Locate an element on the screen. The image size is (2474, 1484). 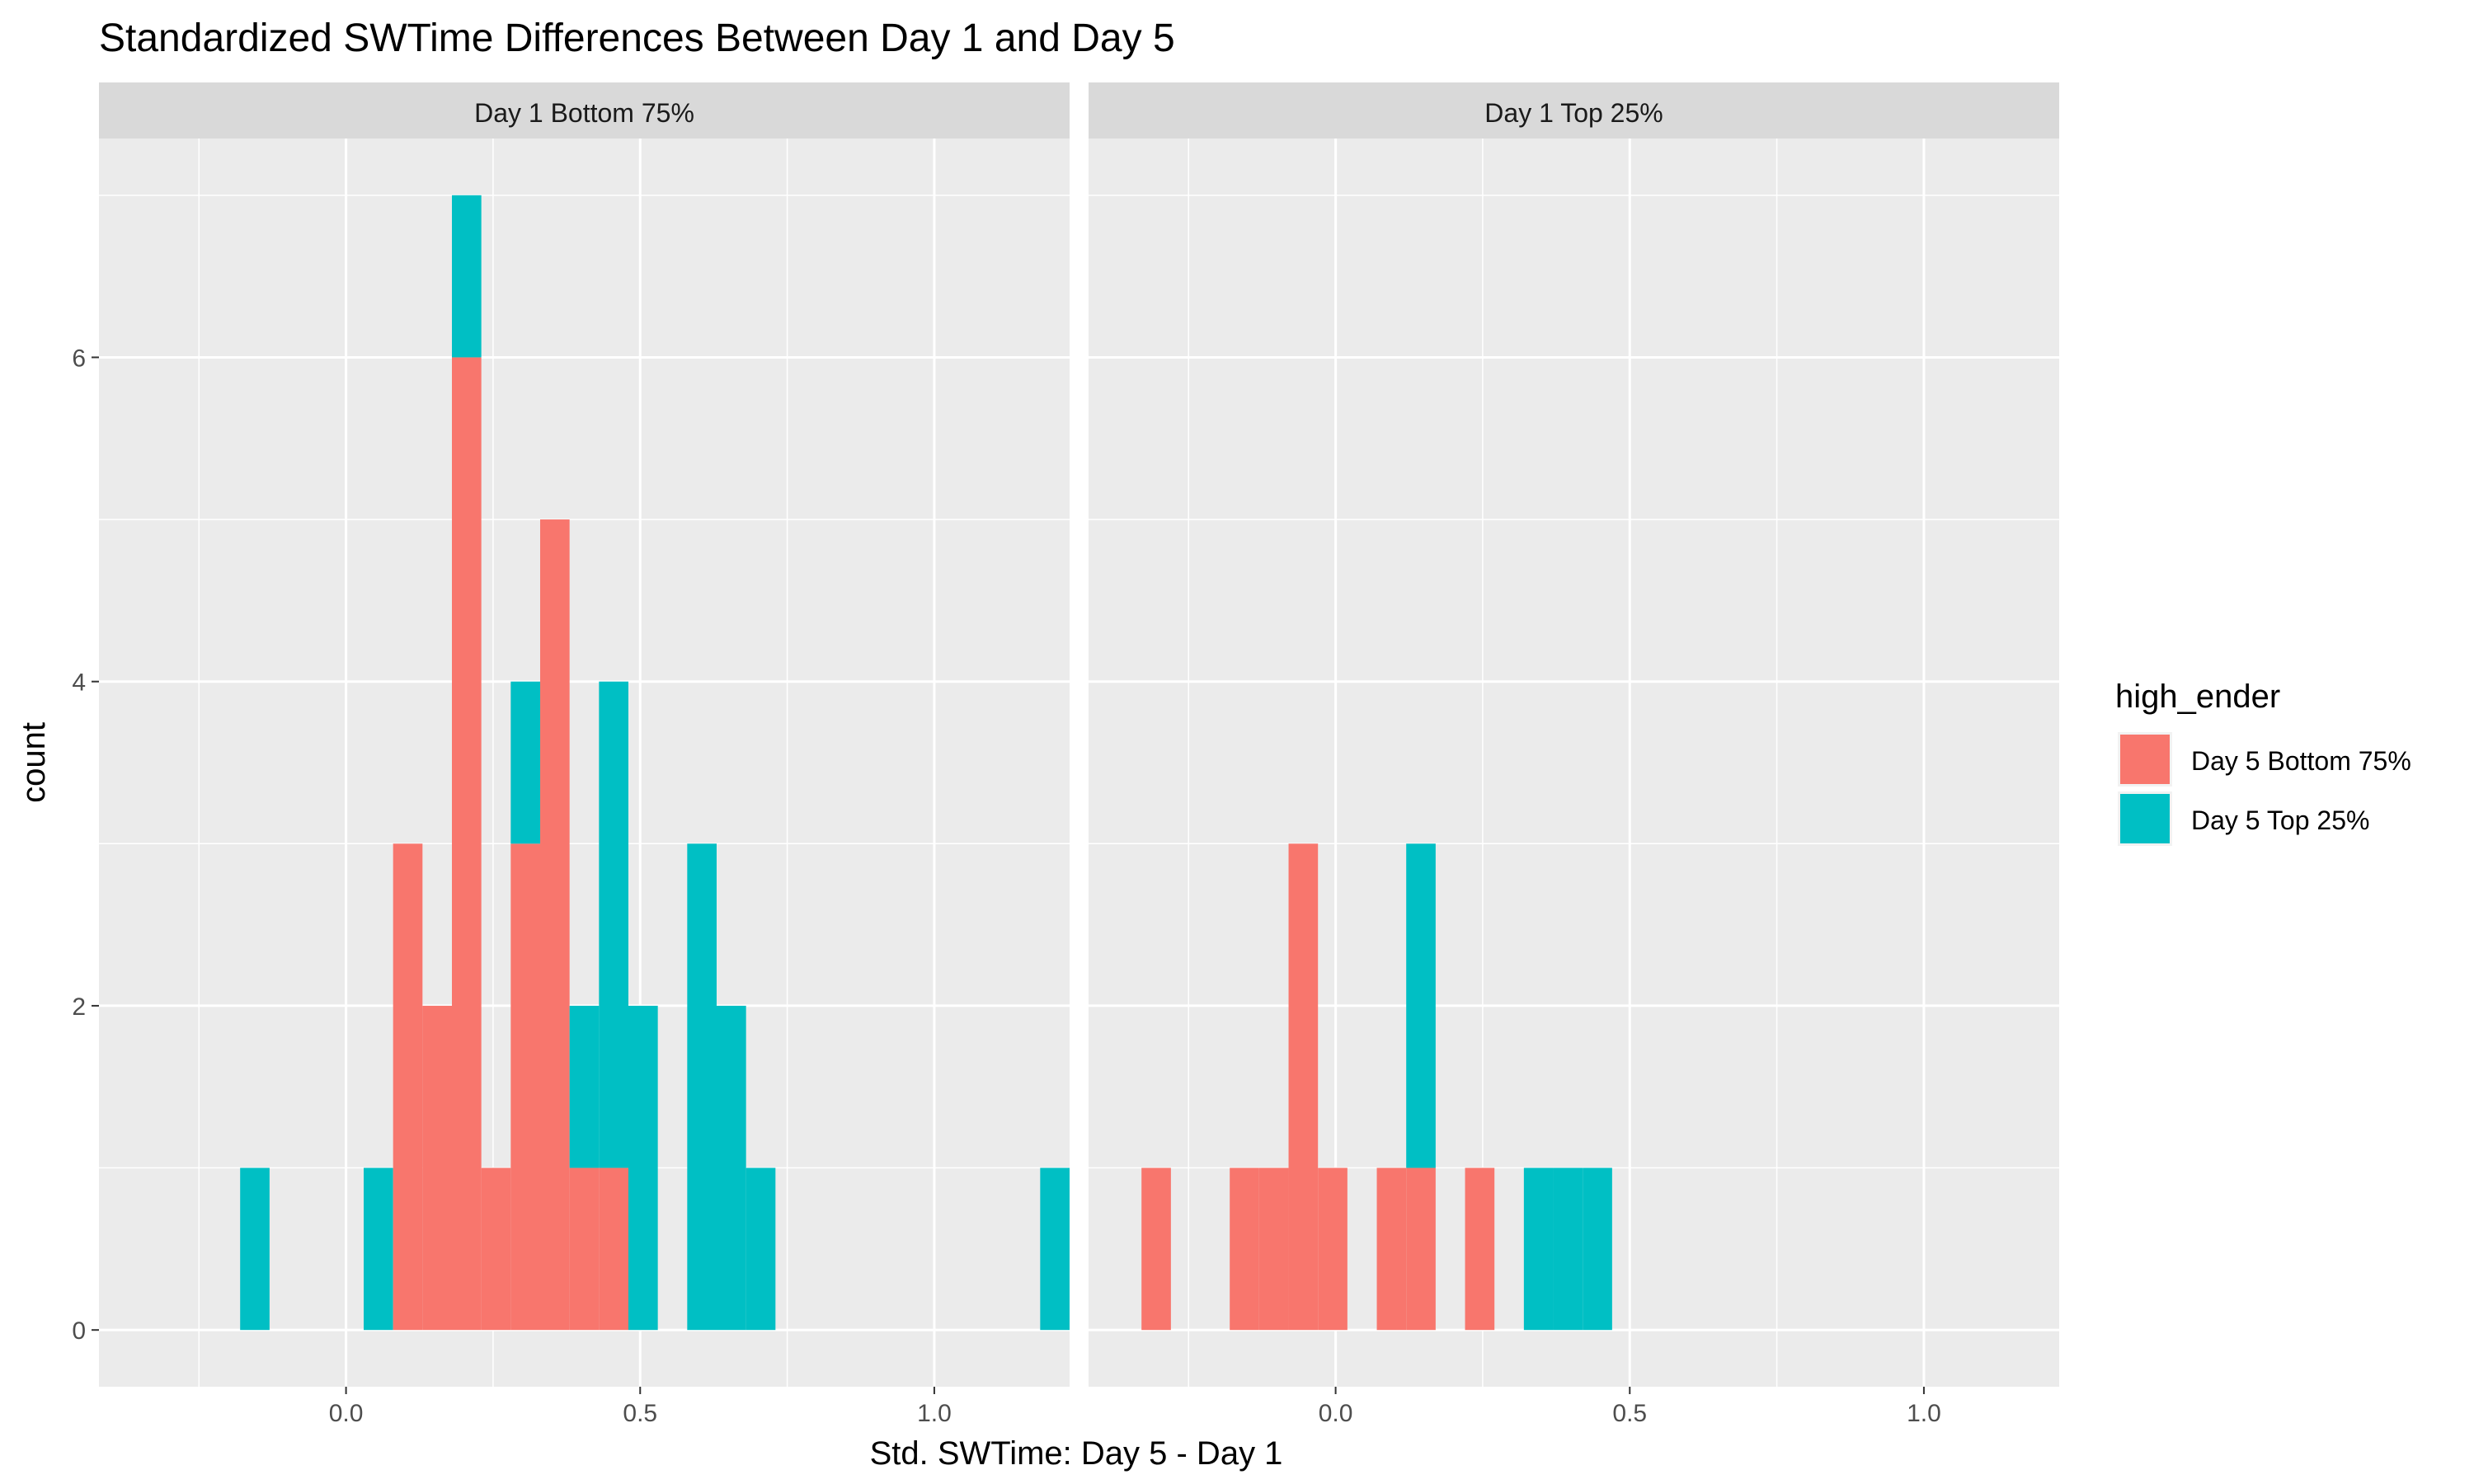
y-tick-label: 2 is located at coordinates (79, 1007).